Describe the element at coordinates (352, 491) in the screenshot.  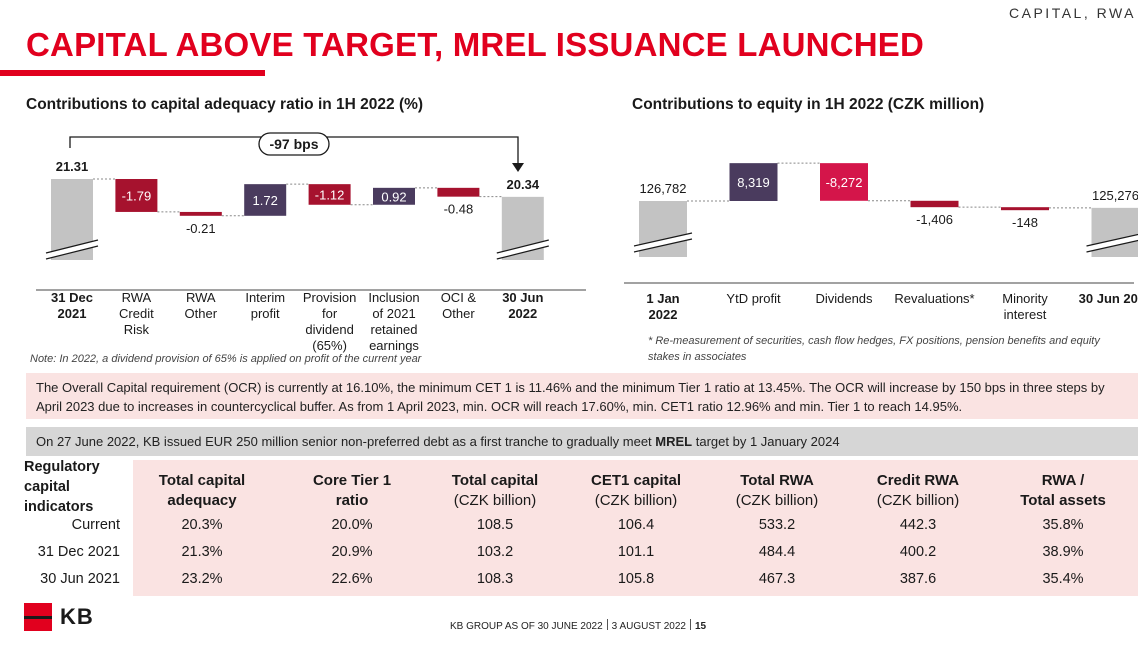
I see `table-column-header: Core Tier 1 ratio` at that location.